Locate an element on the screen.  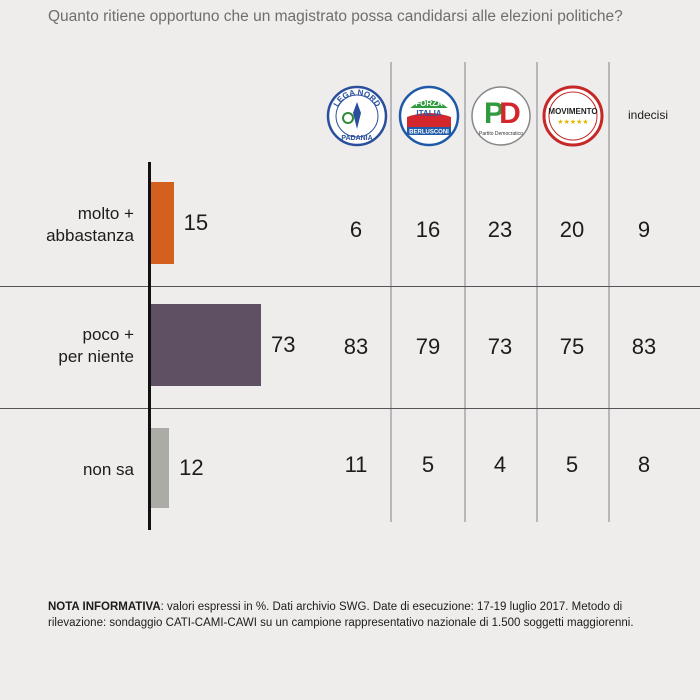
indecisi-header: indecisi is located at coordinates (648, 115).